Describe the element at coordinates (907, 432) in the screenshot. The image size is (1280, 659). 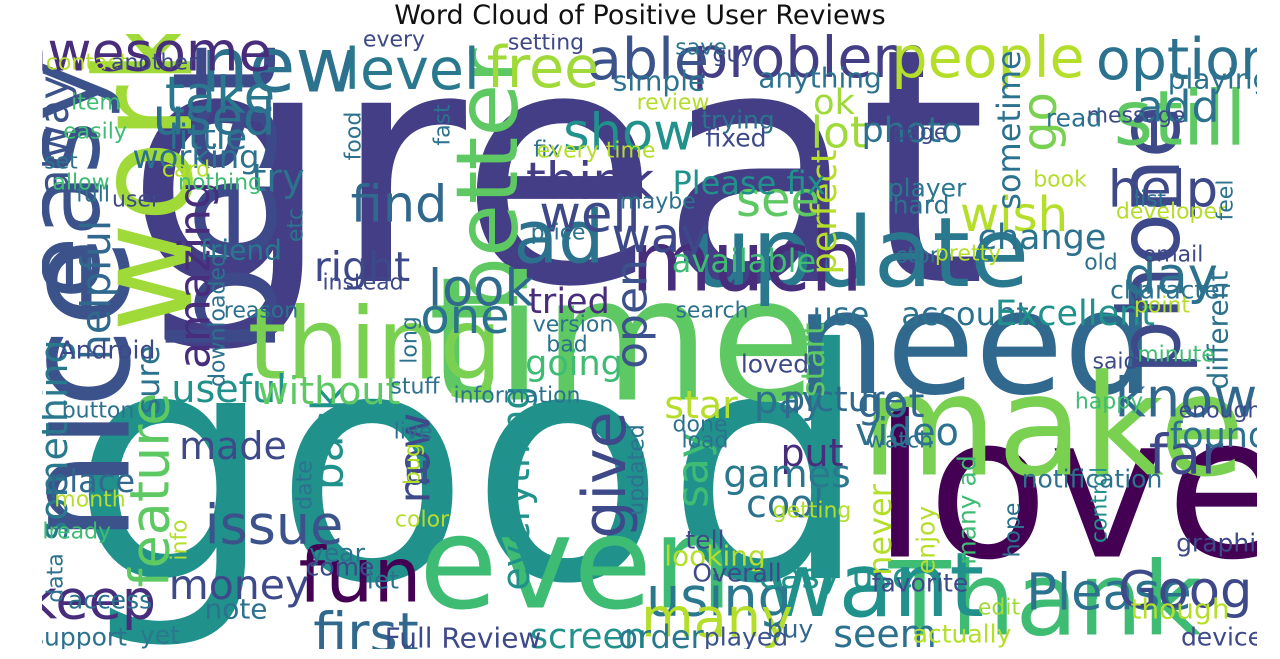
I see `word-video: video` at that location.